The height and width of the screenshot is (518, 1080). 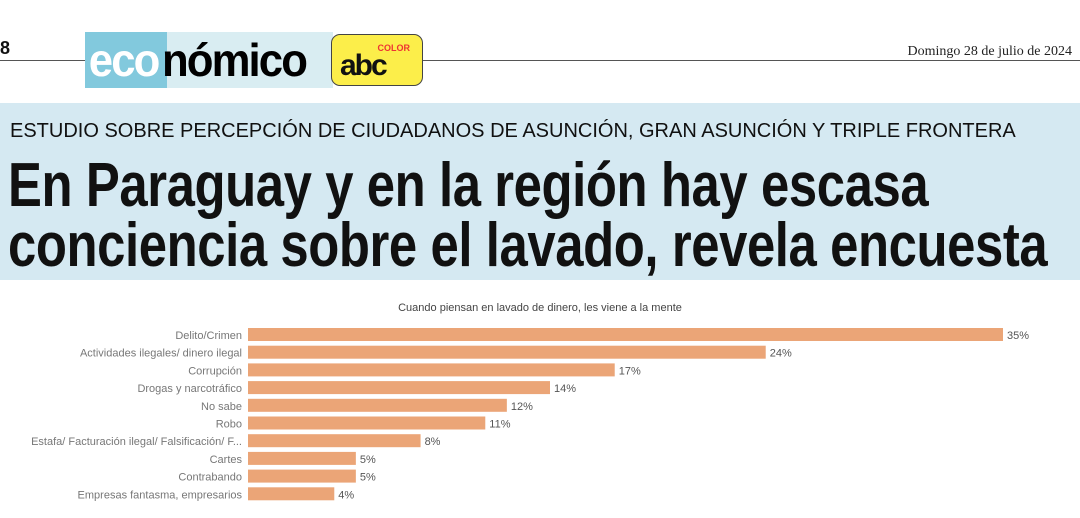 I want to click on brand-logo-small: COLOR, so click(x=394, y=48).